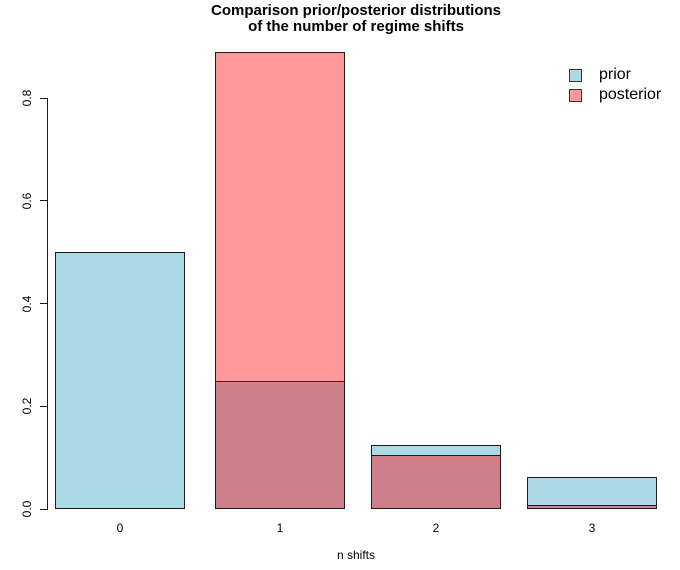 Image resolution: width=680 pixels, height=570 pixels. I want to click on y-axis-line, so click(47, 304).